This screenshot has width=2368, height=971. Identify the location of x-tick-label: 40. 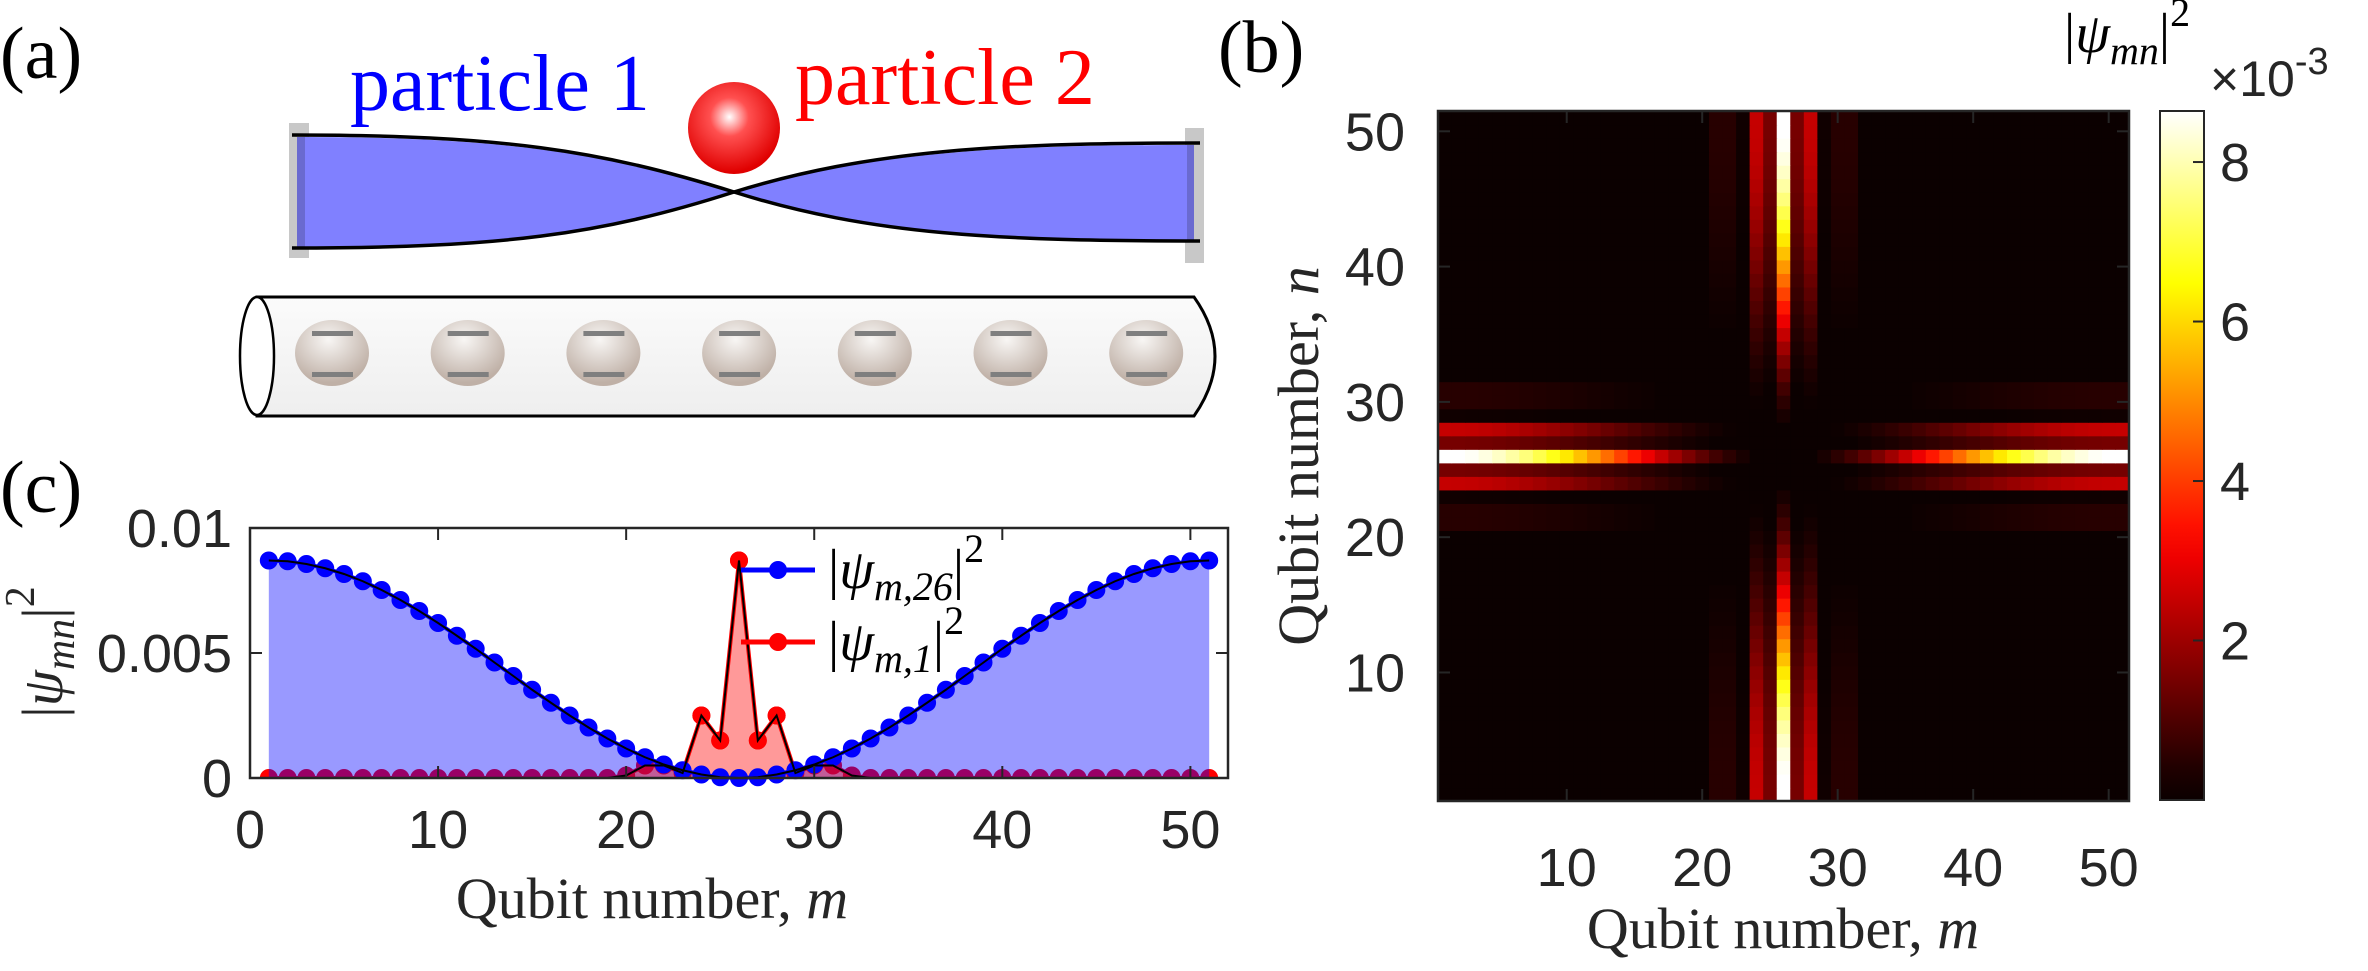
(1002, 830).